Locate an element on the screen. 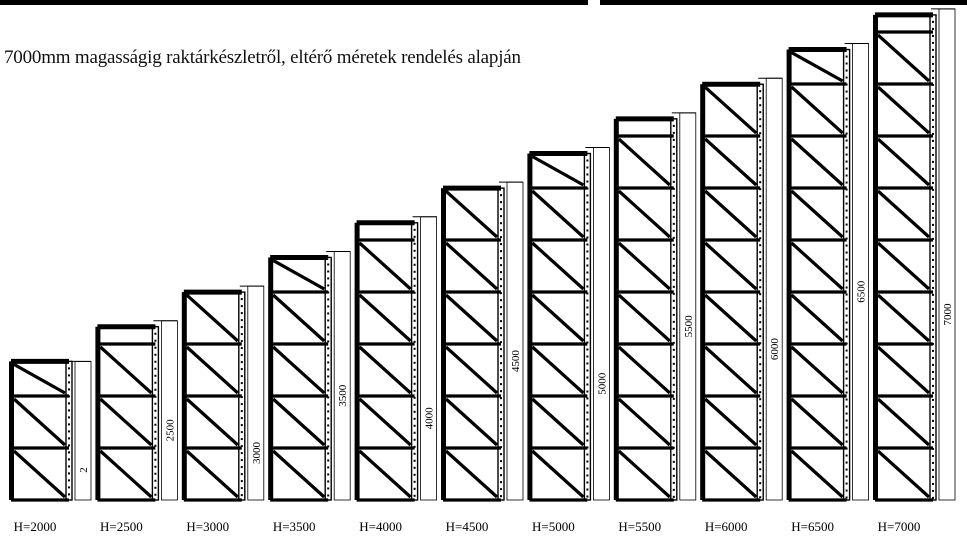 Image resolution: width=967 pixels, height=537 pixels. rack-height-label: H=5500 is located at coordinates (639, 526).